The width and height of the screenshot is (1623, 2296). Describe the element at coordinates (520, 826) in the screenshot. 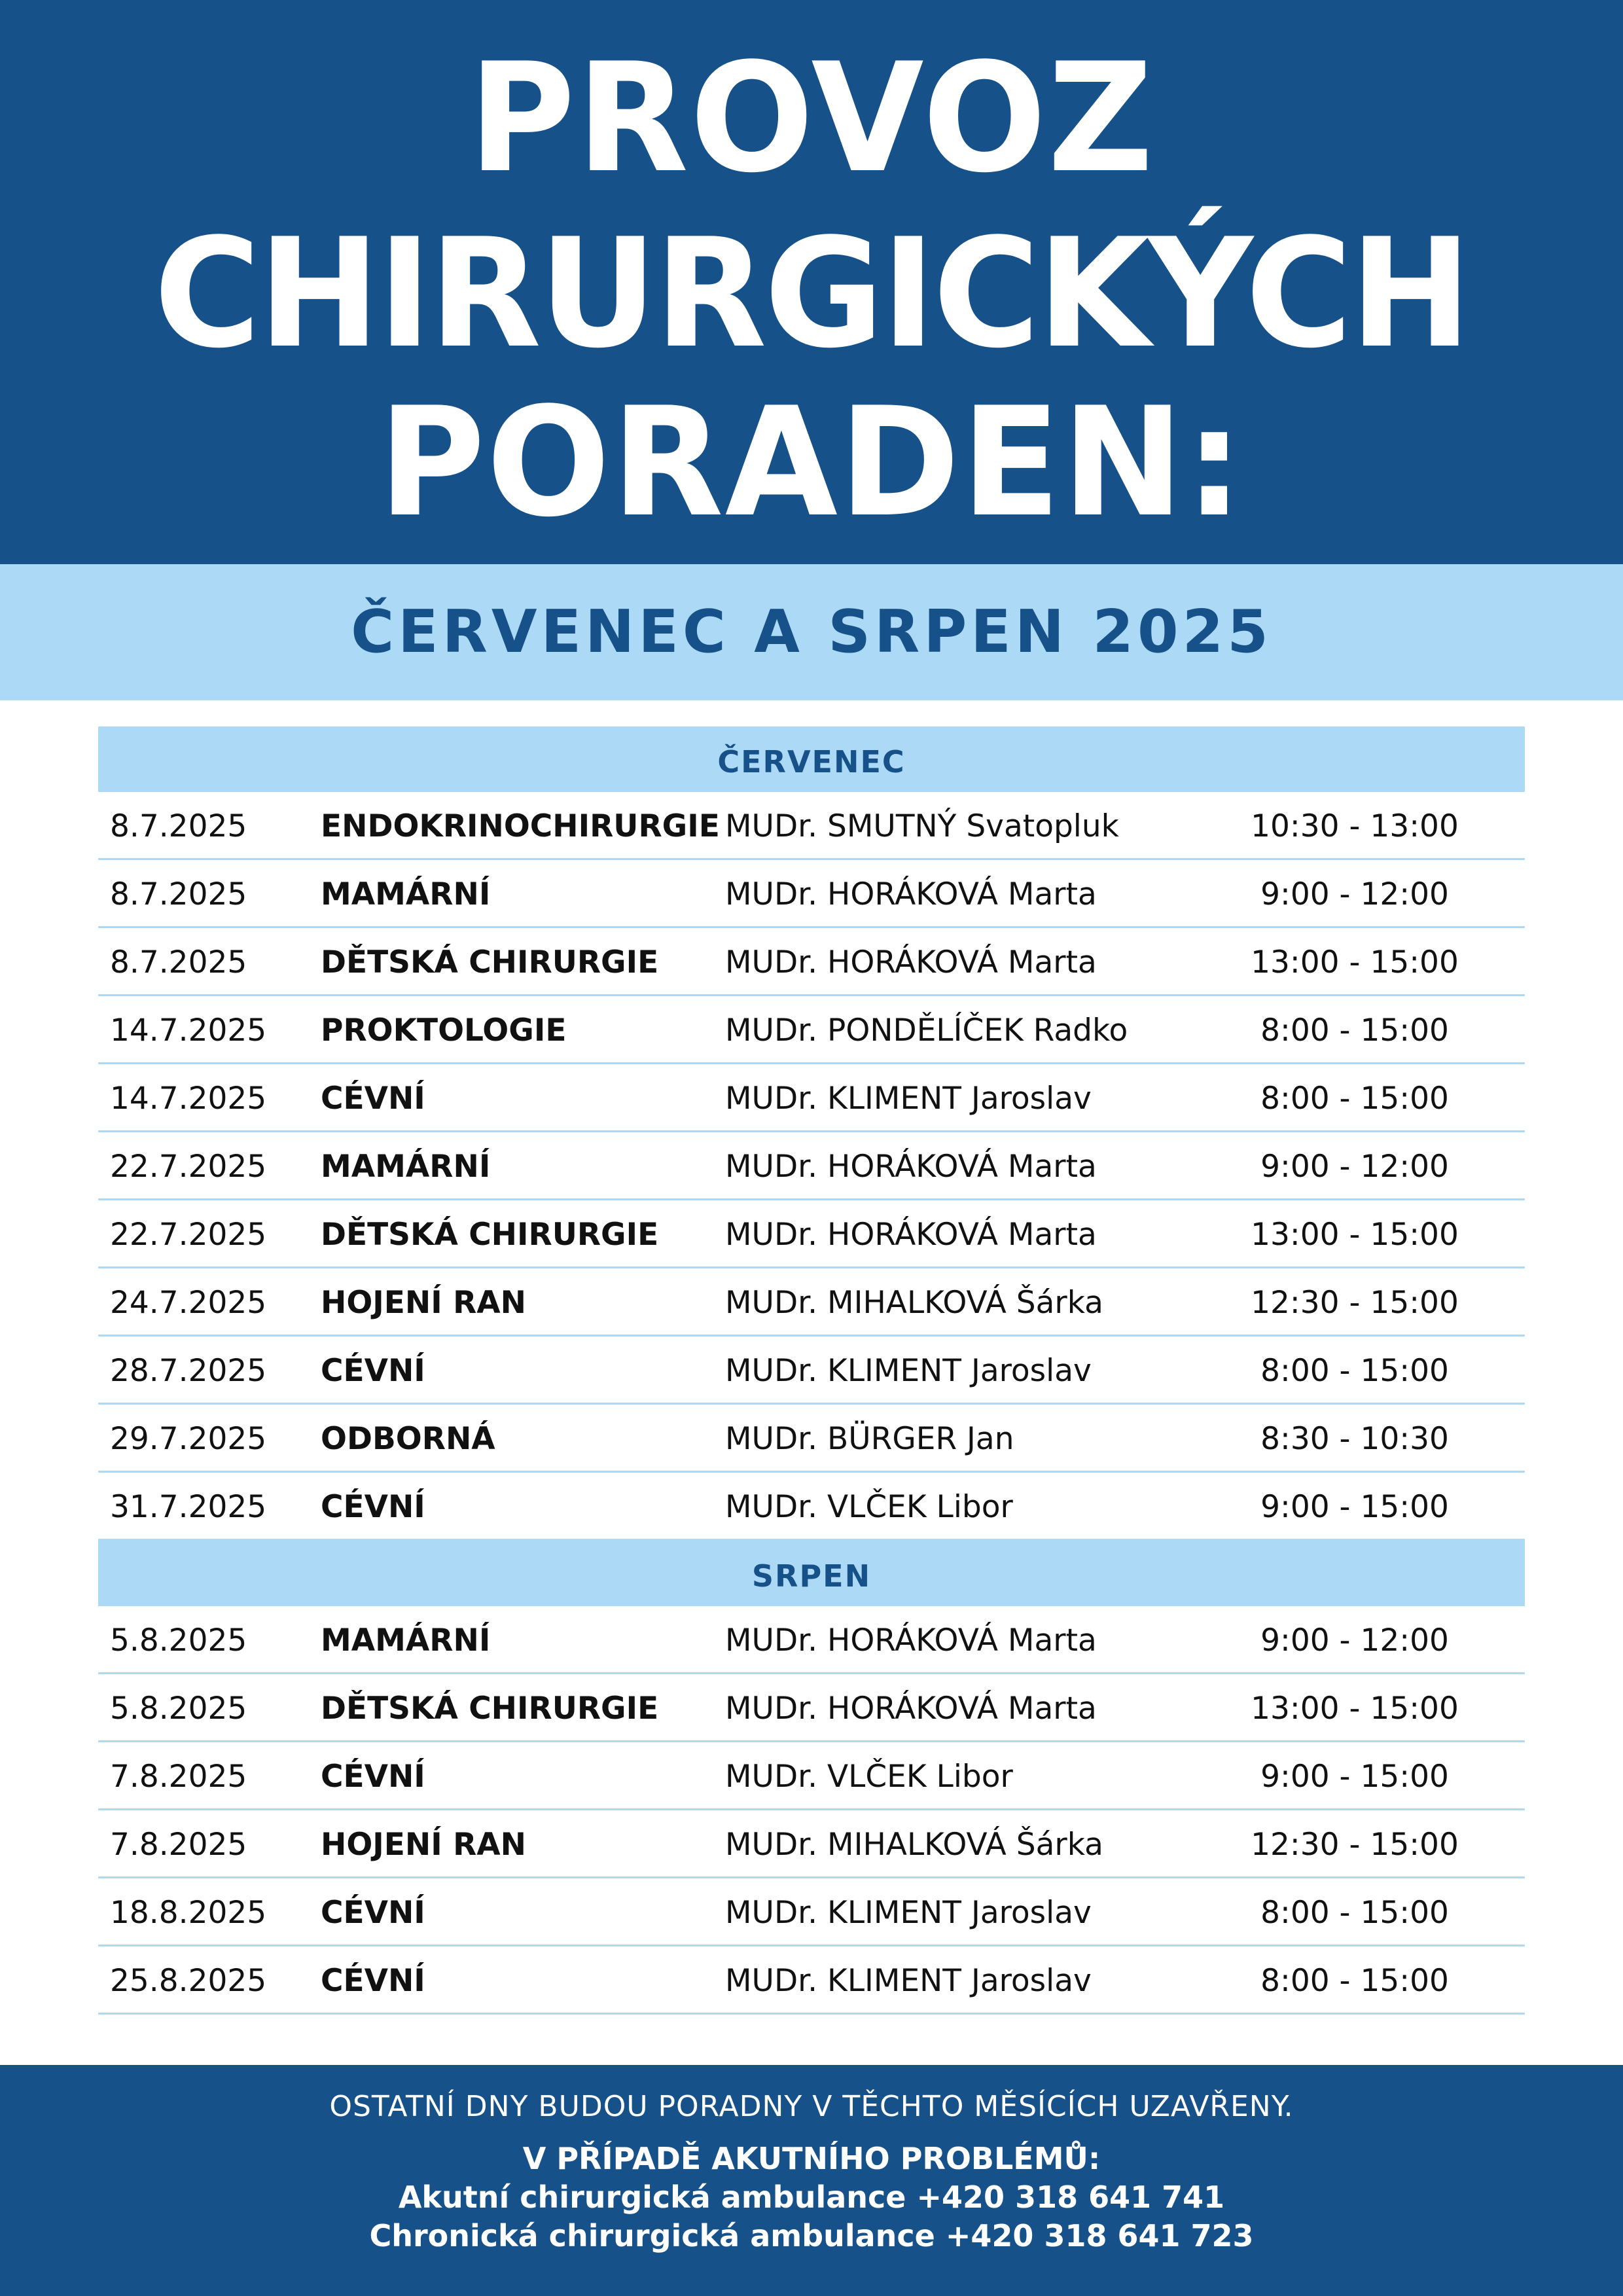

I see `row-specialty: ENDOKRINOCHIRURGIE` at that location.